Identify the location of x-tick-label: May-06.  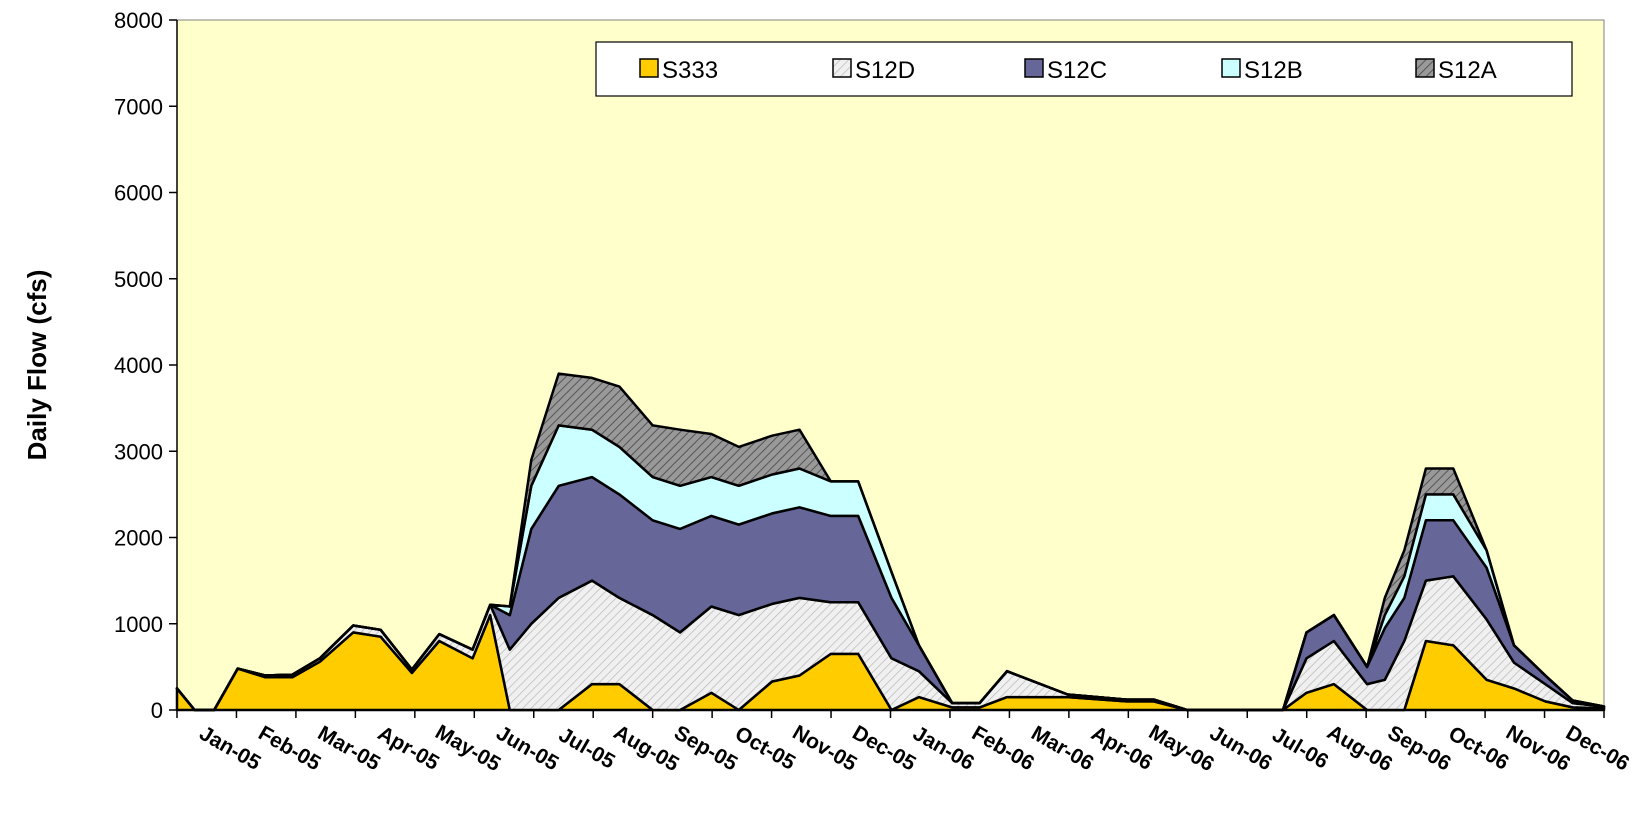
(1181, 749).